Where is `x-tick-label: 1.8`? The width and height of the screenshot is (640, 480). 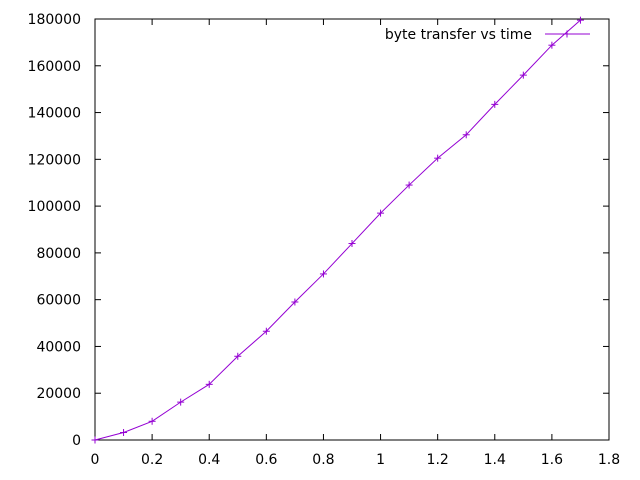 x-tick-label: 1.8 is located at coordinates (609, 460).